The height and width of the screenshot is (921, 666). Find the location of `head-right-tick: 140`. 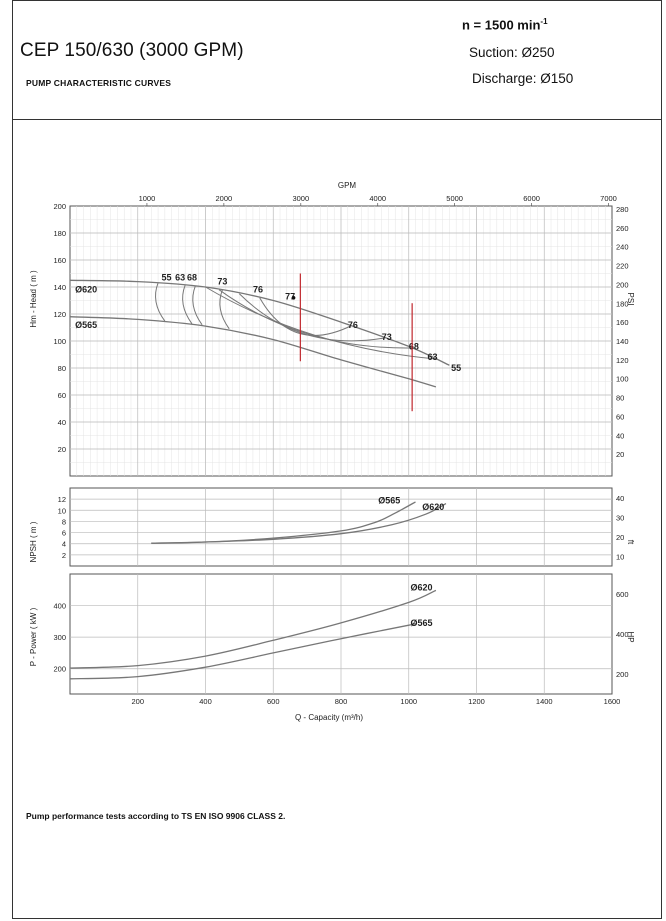

head-right-tick: 140 is located at coordinates (622, 341).